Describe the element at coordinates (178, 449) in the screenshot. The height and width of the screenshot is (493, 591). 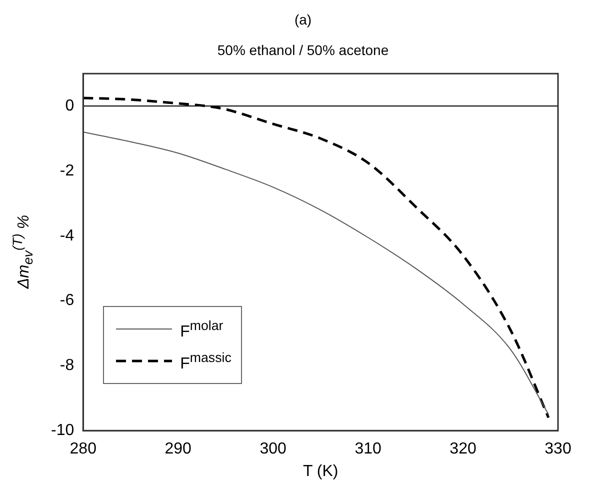
I see `x-tick-label: 290` at that location.